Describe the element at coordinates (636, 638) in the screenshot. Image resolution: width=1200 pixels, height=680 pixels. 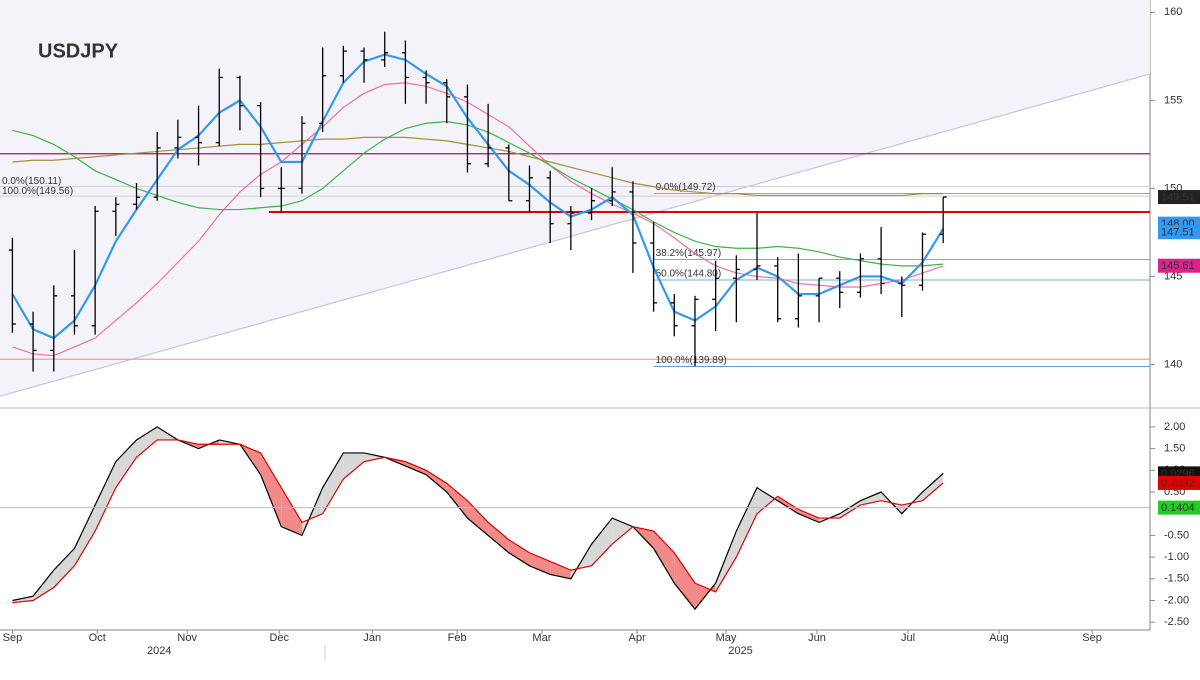
I see `x-tick-label: Apr` at that location.